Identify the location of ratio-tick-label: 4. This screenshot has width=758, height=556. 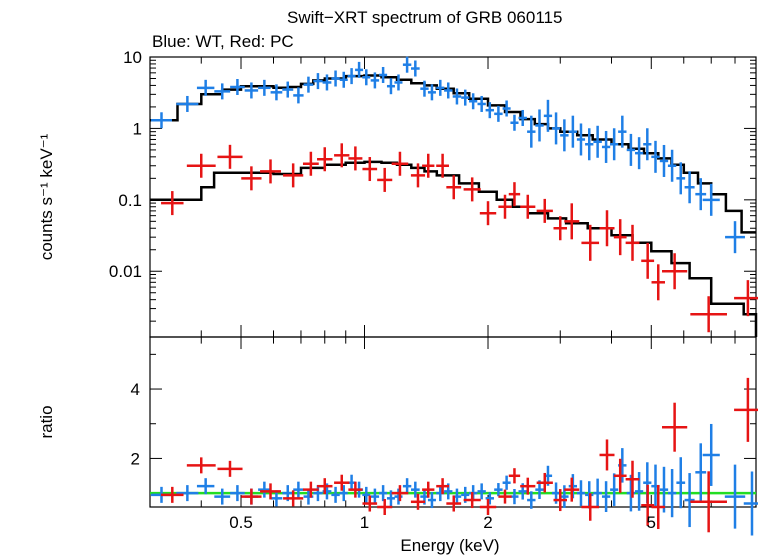
(135, 389).